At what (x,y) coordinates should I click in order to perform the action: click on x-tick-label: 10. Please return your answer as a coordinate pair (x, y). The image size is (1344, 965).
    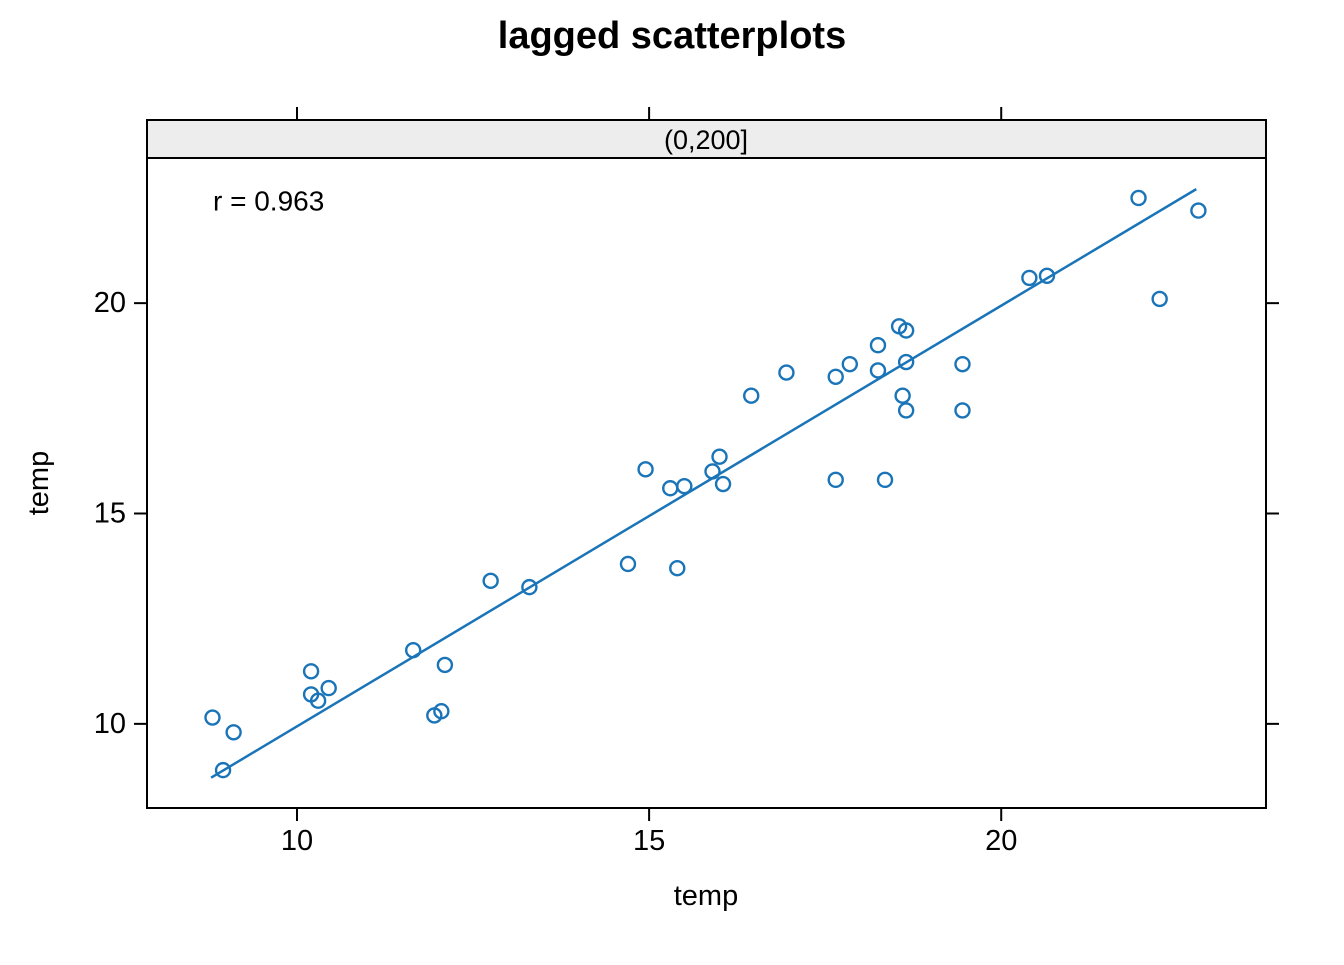
    Looking at the image, I should click on (297, 841).